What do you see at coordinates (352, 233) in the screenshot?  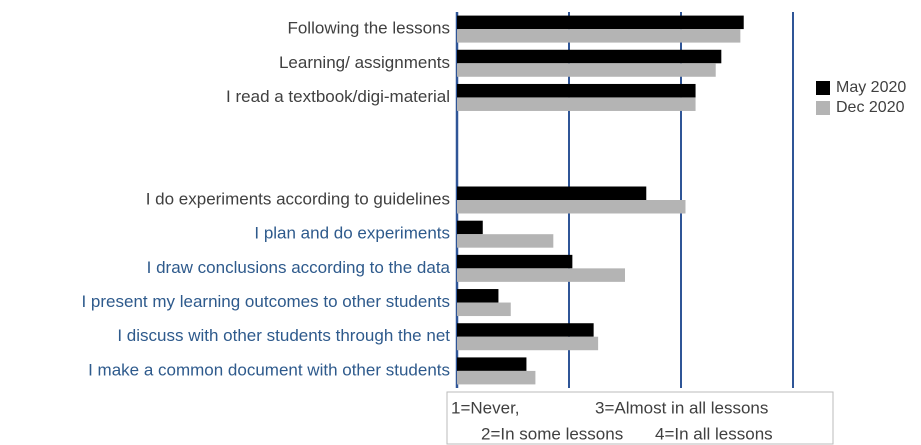 I see `y-tick-label: I plan and do experiments` at bounding box center [352, 233].